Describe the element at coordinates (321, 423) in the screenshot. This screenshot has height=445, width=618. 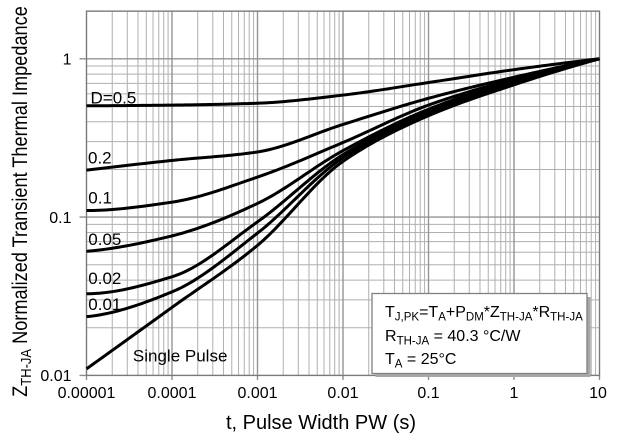
I see `svg-text: t, Pulse Width PW (s)` at that location.